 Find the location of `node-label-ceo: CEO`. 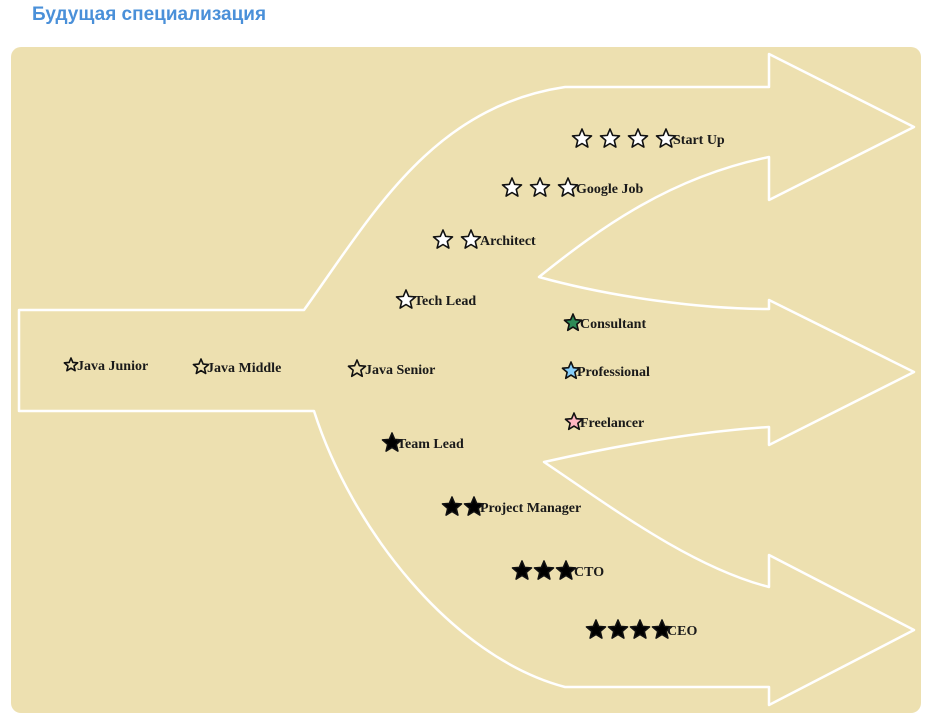

node-label-ceo: CEO is located at coordinates (682, 631).